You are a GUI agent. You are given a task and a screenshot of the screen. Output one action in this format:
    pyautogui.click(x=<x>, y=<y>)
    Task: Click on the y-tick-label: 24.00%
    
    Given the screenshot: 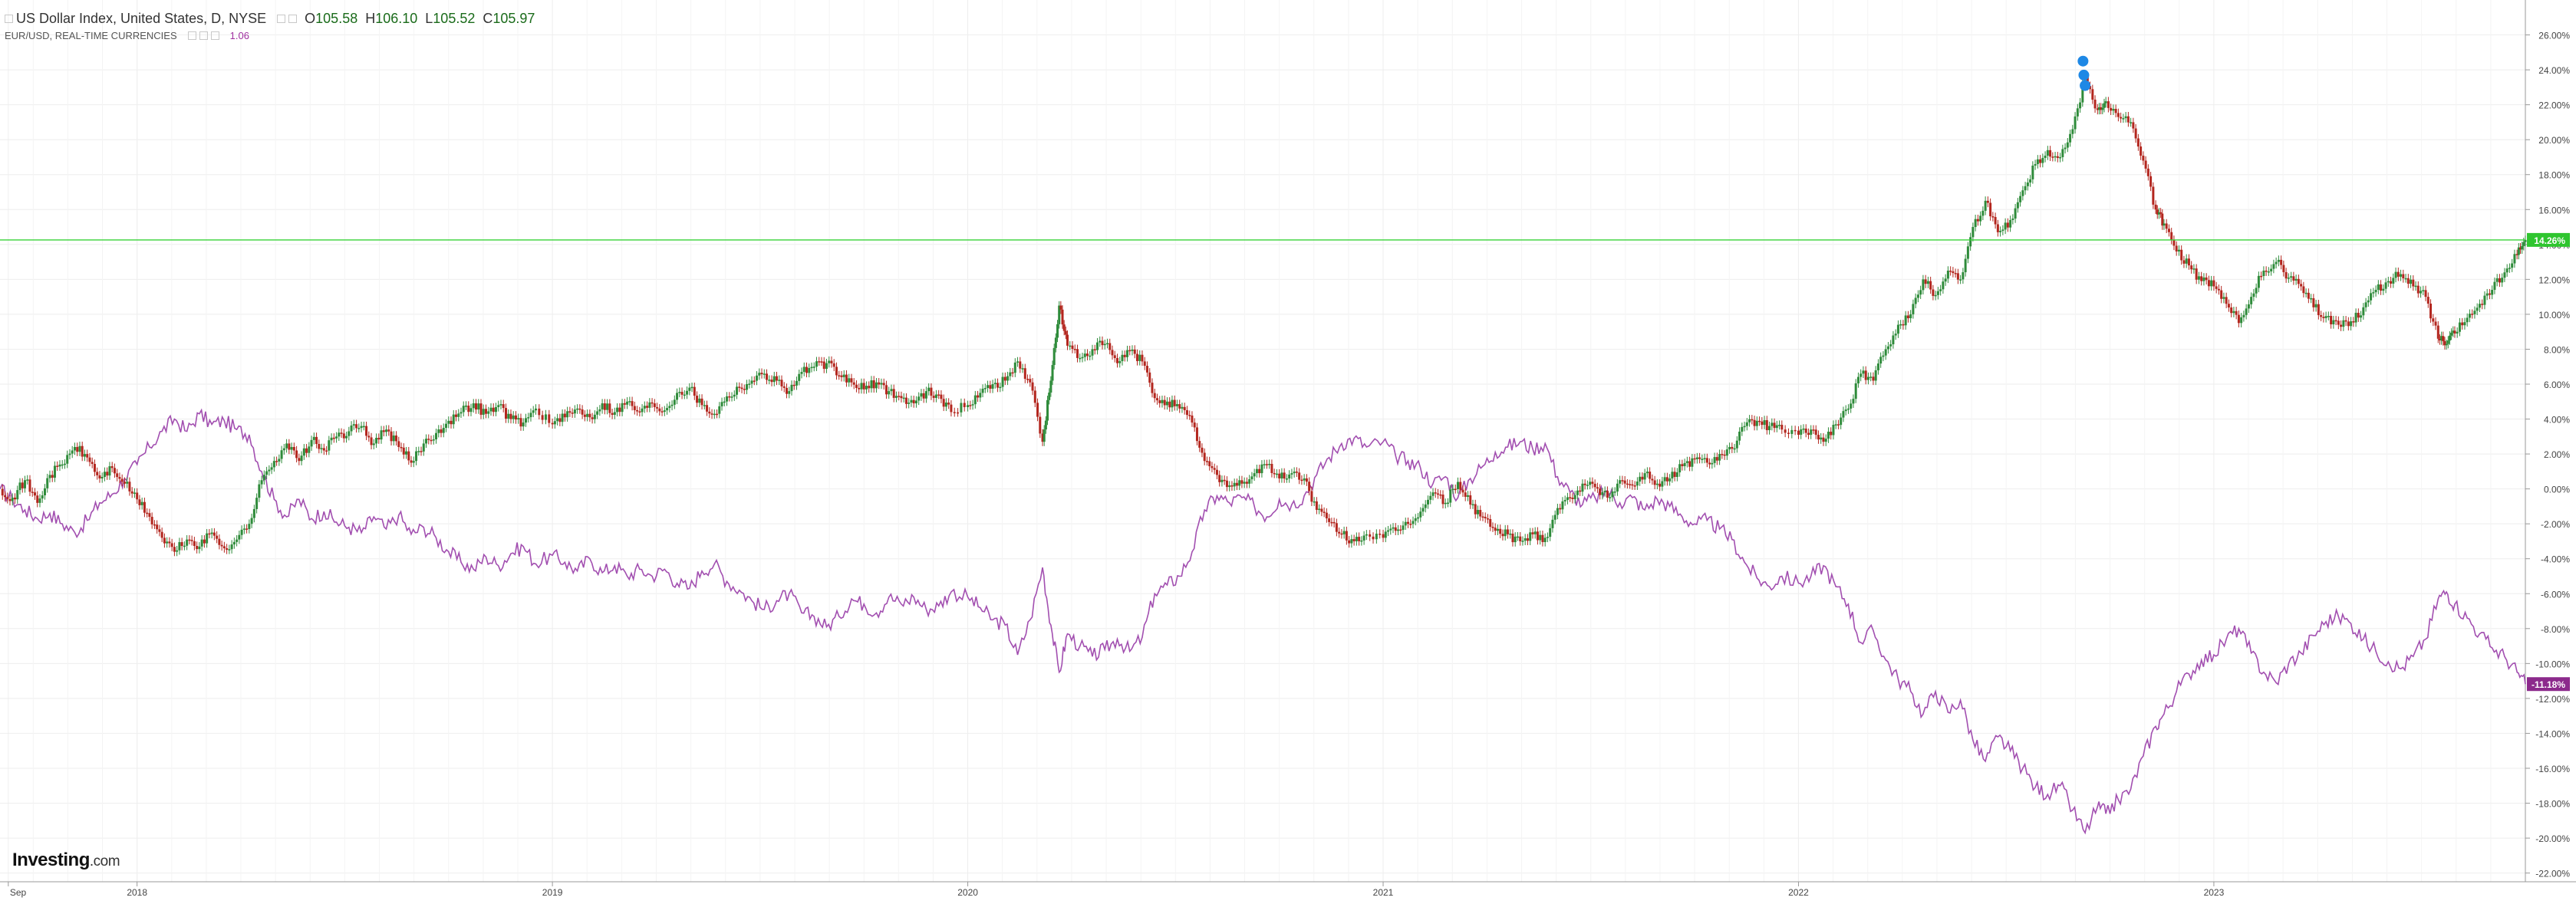 What is the action you would take?
    pyautogui.click(x=2554, y=70)
    